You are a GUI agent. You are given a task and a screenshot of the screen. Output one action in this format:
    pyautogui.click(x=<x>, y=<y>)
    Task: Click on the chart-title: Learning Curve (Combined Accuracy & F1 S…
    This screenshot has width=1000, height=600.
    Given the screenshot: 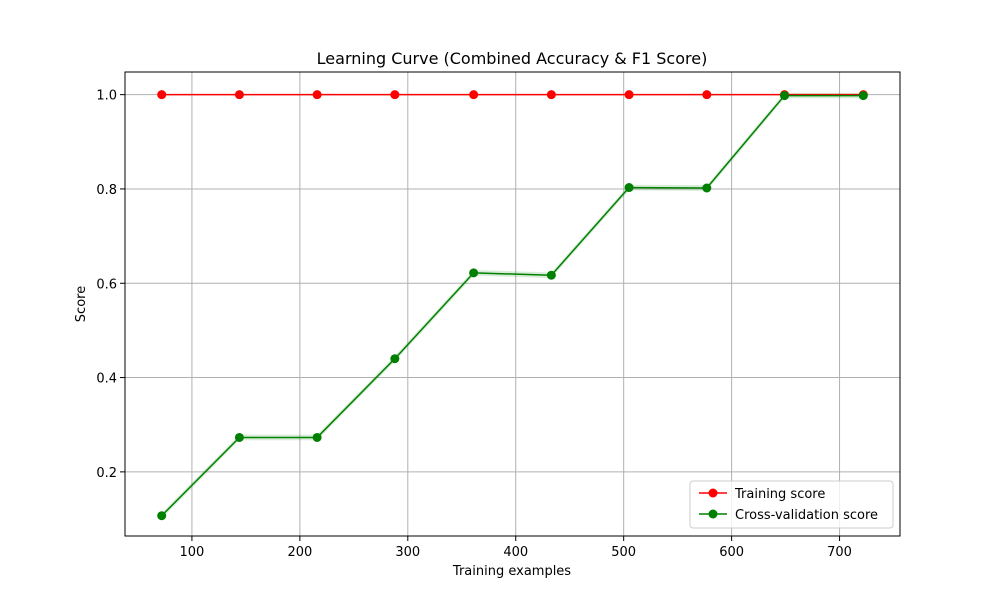 What is the action you would take?
    pyautogui.click(x=512, y=58)
    